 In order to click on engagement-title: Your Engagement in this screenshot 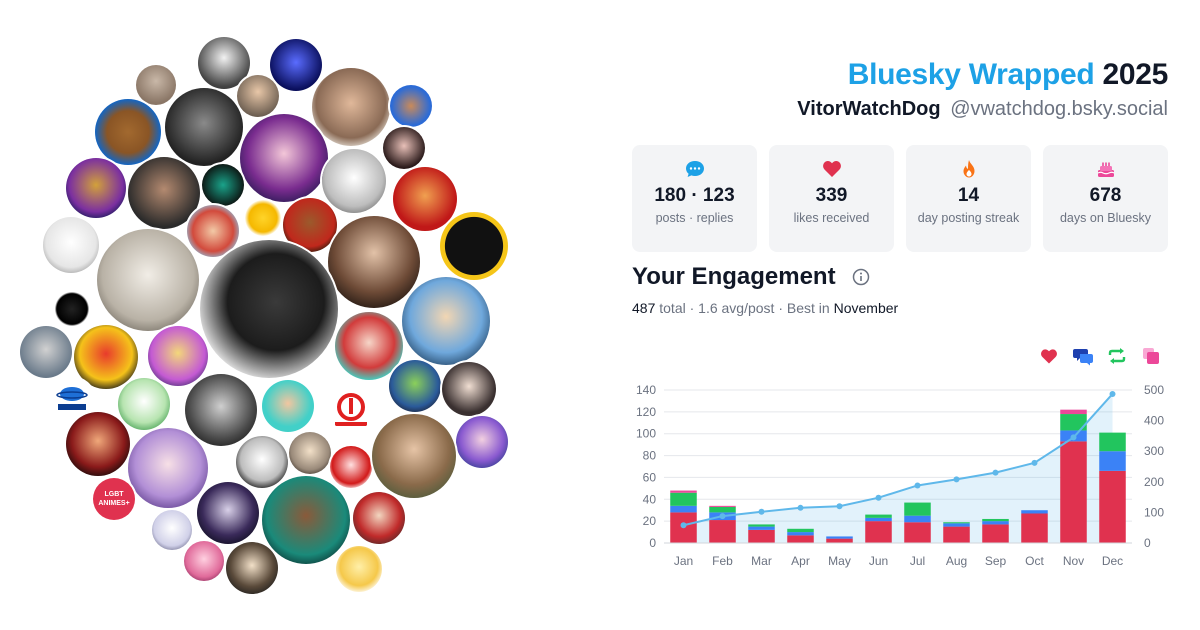, I will do `click(734, 276)`.